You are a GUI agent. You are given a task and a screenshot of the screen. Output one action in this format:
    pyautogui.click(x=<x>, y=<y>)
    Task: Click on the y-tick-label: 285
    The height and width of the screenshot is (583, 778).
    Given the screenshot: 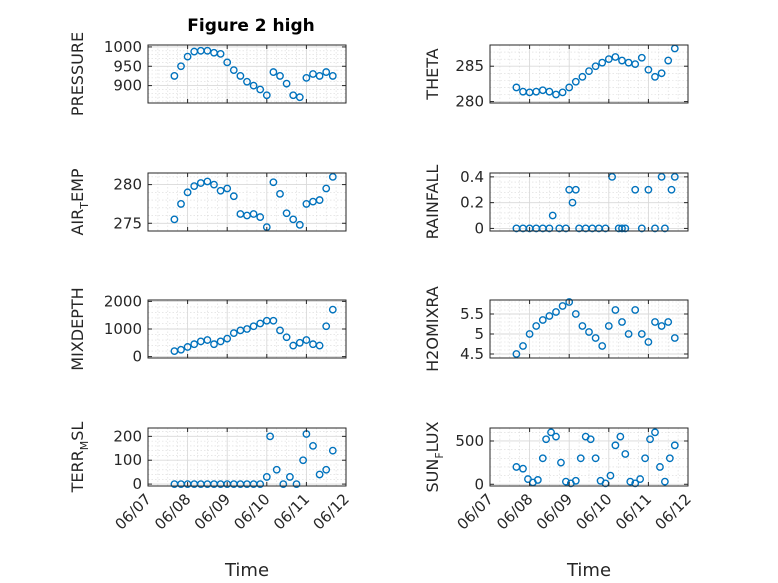 What is the action you would take?
    pyautogui.click(x=469, y=66)
    